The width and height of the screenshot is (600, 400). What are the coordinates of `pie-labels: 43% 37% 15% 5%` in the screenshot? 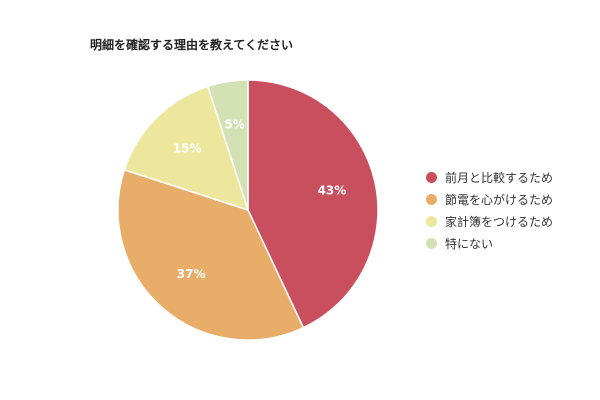 It's located at (259, 199).